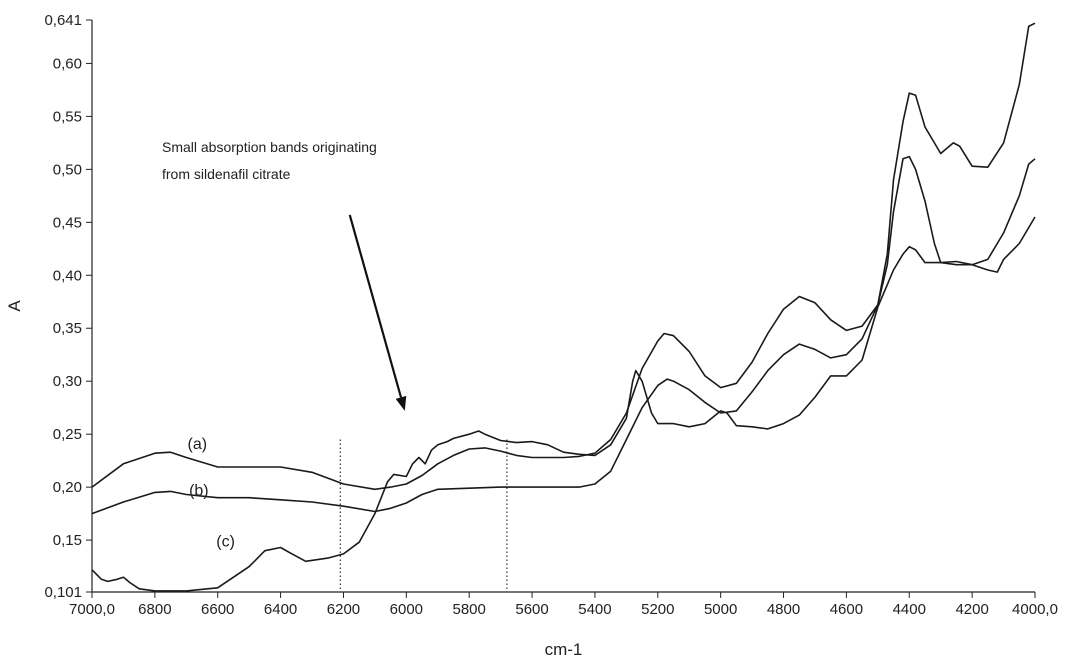 The width and height of the screenshot is (1073, 661). Describe the element at coordinates (67, 275) in the screenshot. I see `y-tick-label: 0,40` at that location.